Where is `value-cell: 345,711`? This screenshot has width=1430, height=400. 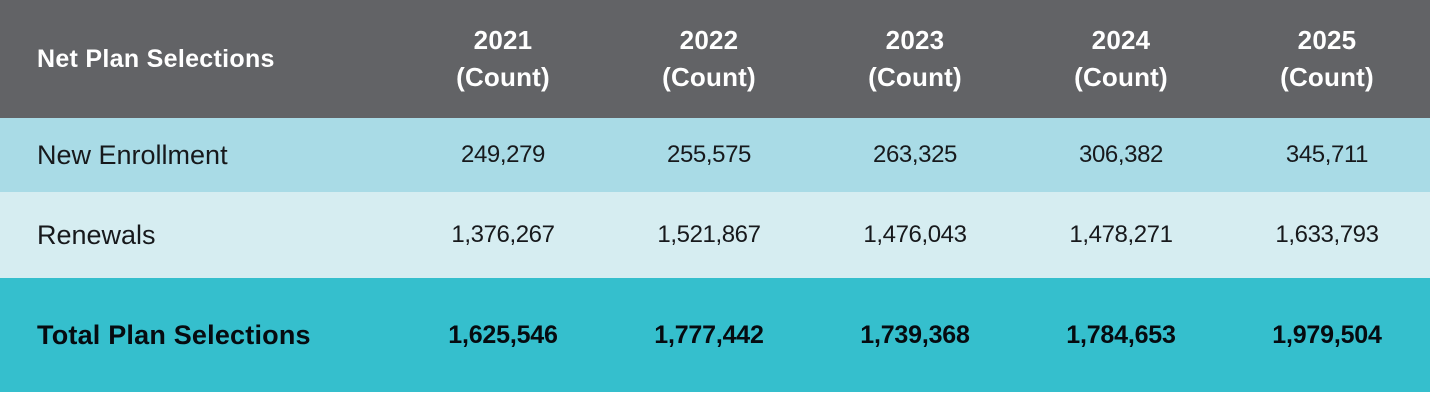 value-cell: 345,711 is located at coordinates (1327, 154).